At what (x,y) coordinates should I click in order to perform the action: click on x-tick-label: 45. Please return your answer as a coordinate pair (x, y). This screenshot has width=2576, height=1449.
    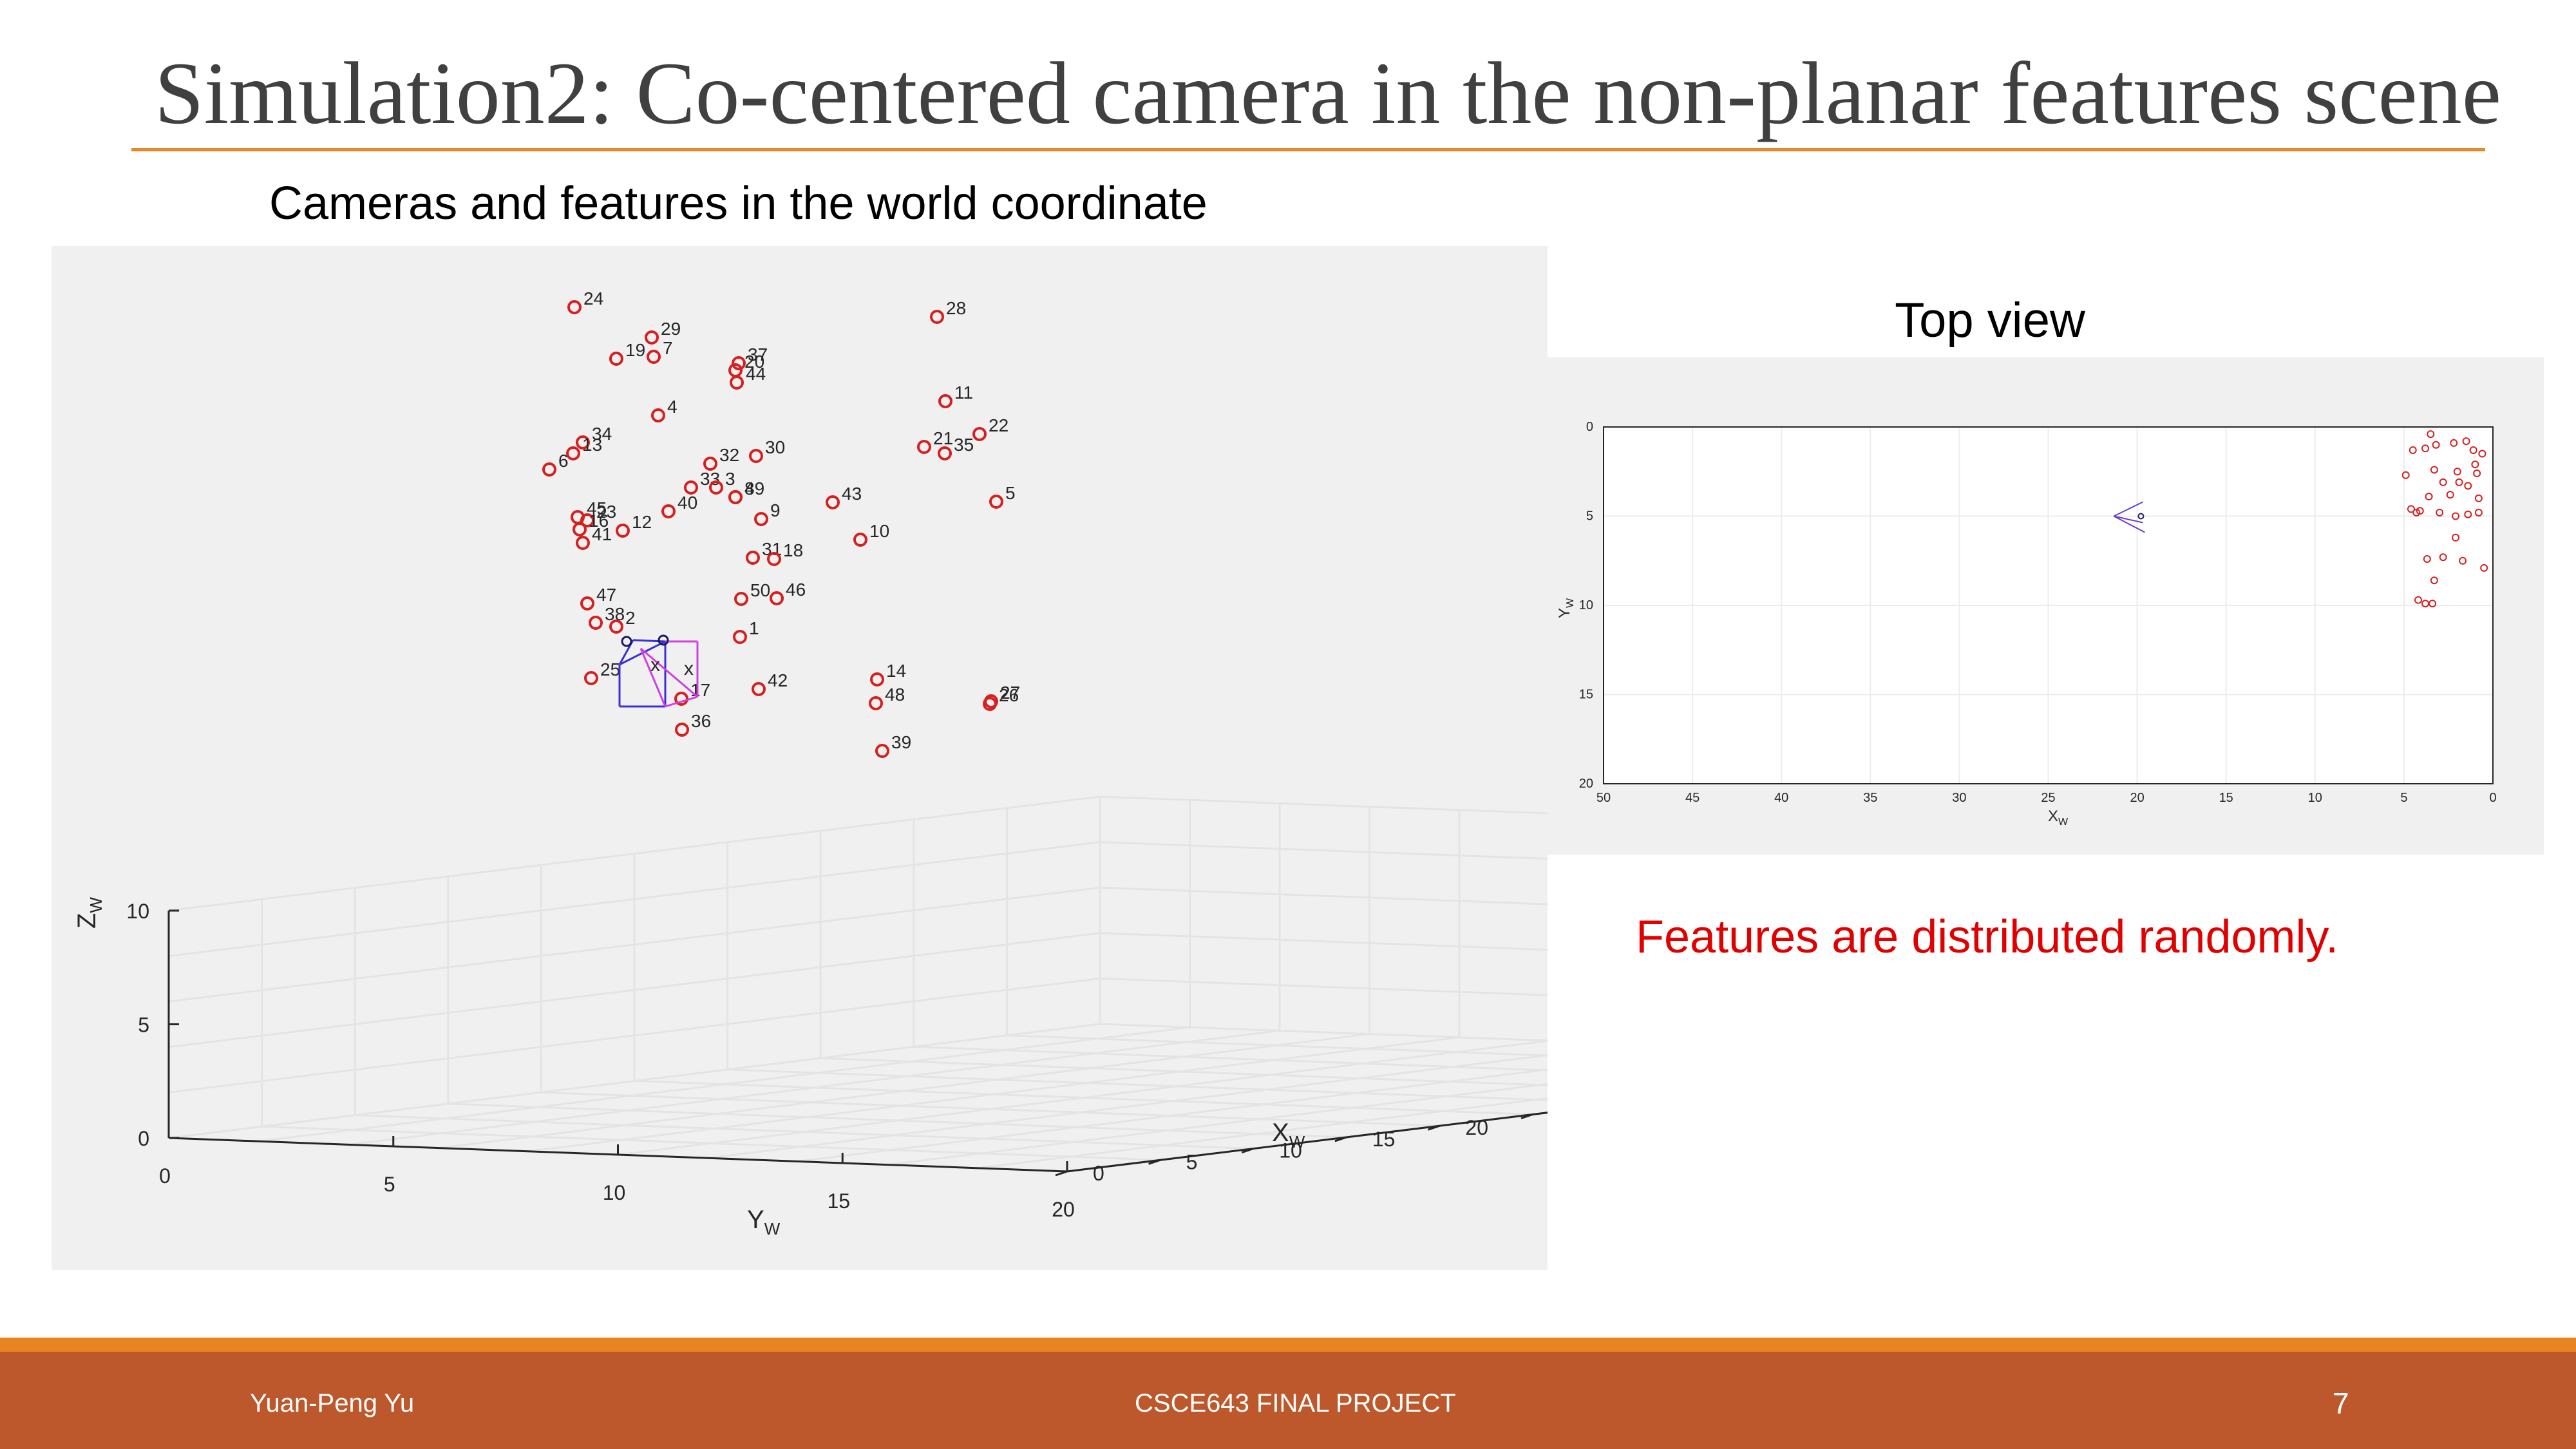
    Looking at the image, I should click on (1692, 798).